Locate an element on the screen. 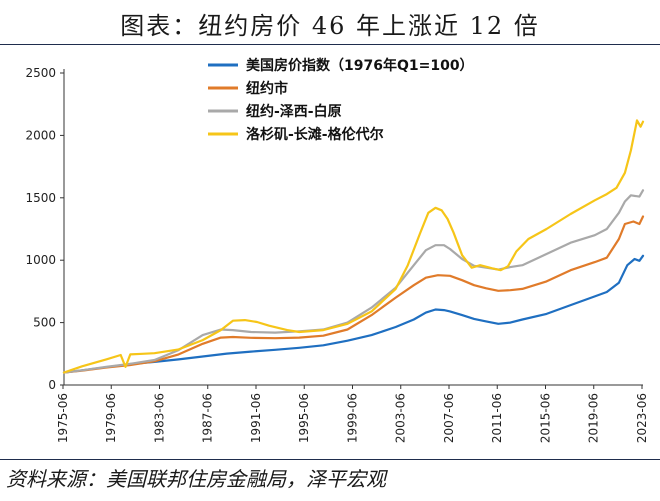  x-tick-label: 1991-06 is located at coordinates (256, 418).